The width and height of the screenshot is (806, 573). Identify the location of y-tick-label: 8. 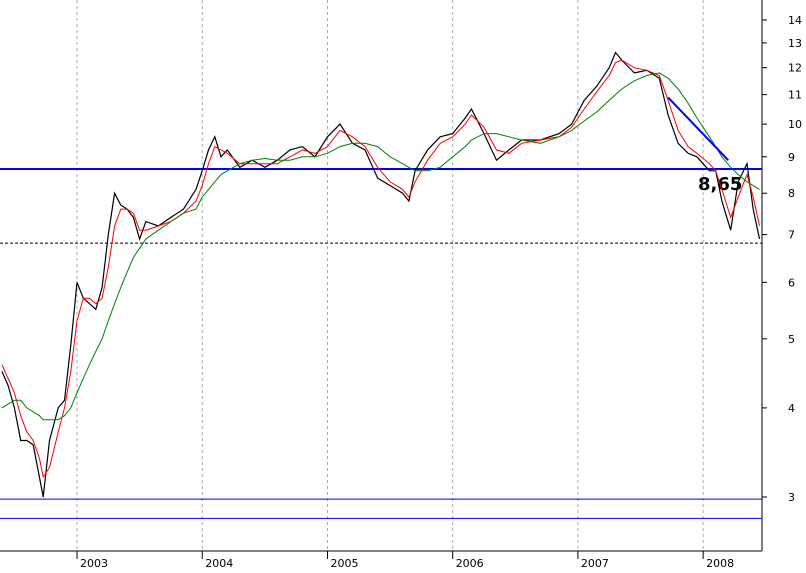
(791, 193).